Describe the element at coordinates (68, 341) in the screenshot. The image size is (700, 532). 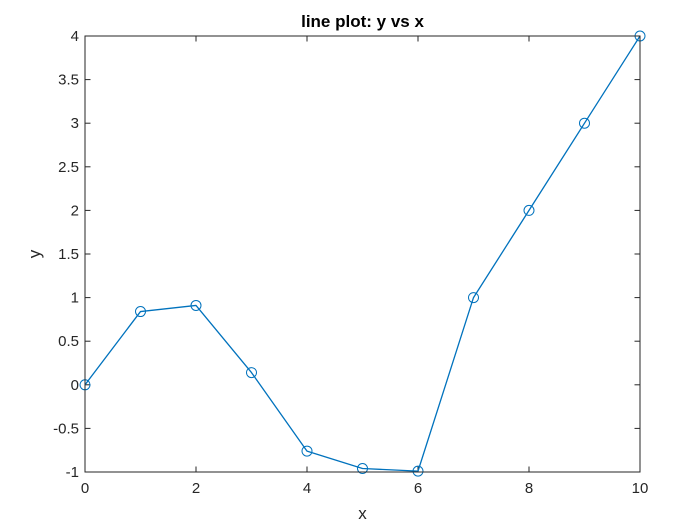
I see `y-tick-label: 0.5` at that location.